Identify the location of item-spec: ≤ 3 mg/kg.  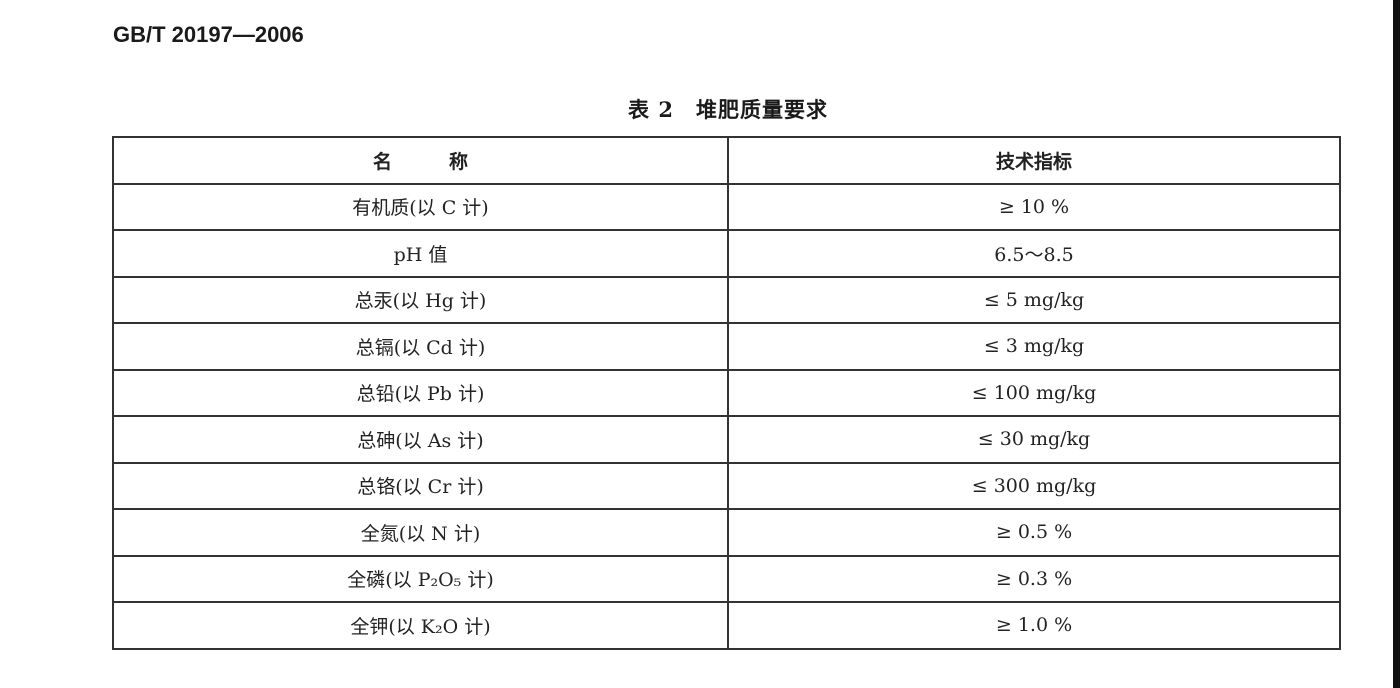
(1034, 346).